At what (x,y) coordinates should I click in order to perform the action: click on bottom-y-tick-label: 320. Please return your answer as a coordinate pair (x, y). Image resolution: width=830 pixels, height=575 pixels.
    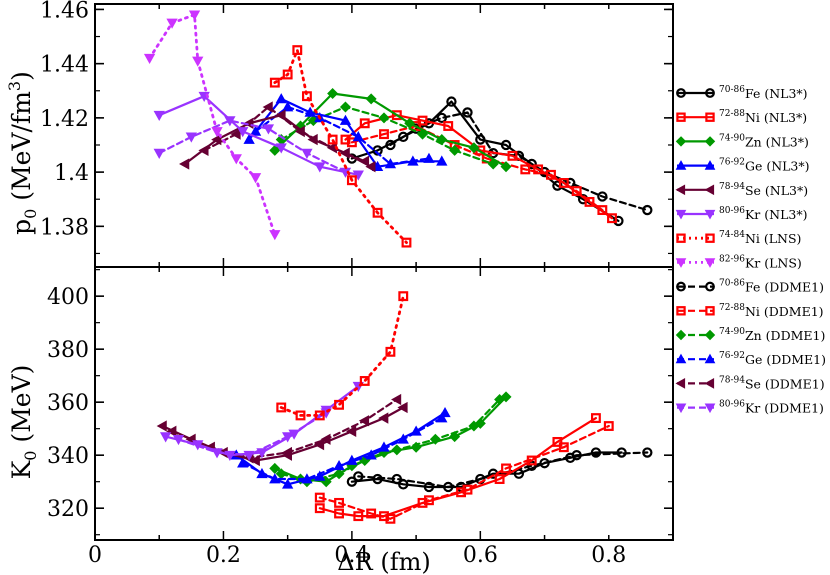
    Looking at the image, I should click on (68, 509).